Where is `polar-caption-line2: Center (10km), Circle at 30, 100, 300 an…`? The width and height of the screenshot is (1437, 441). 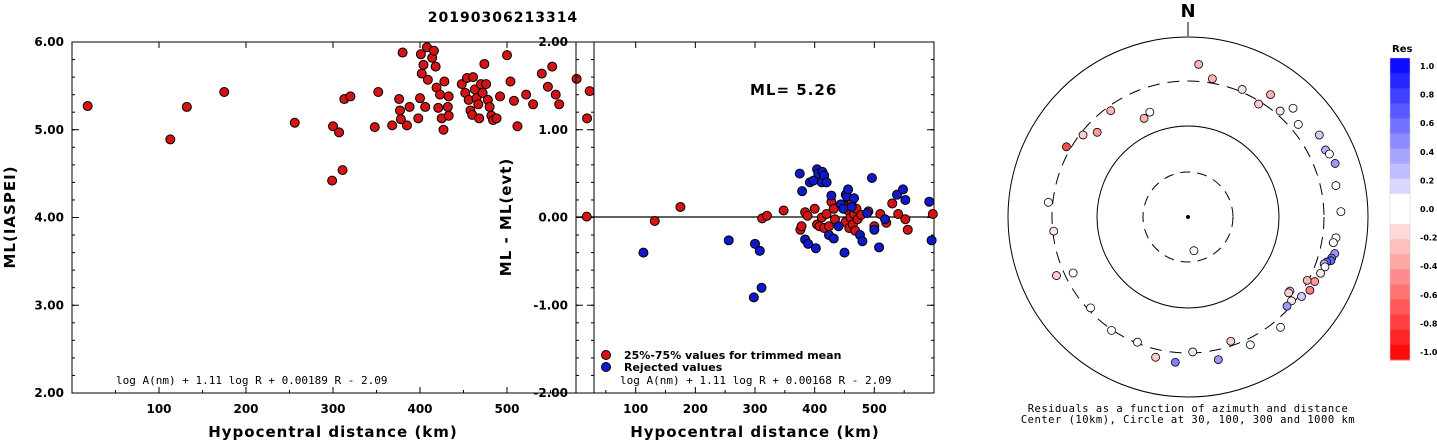
polar-caption-line2: Center (10km), Circle at 30, 100, 300 an… is located at coordinates (1188, 420).